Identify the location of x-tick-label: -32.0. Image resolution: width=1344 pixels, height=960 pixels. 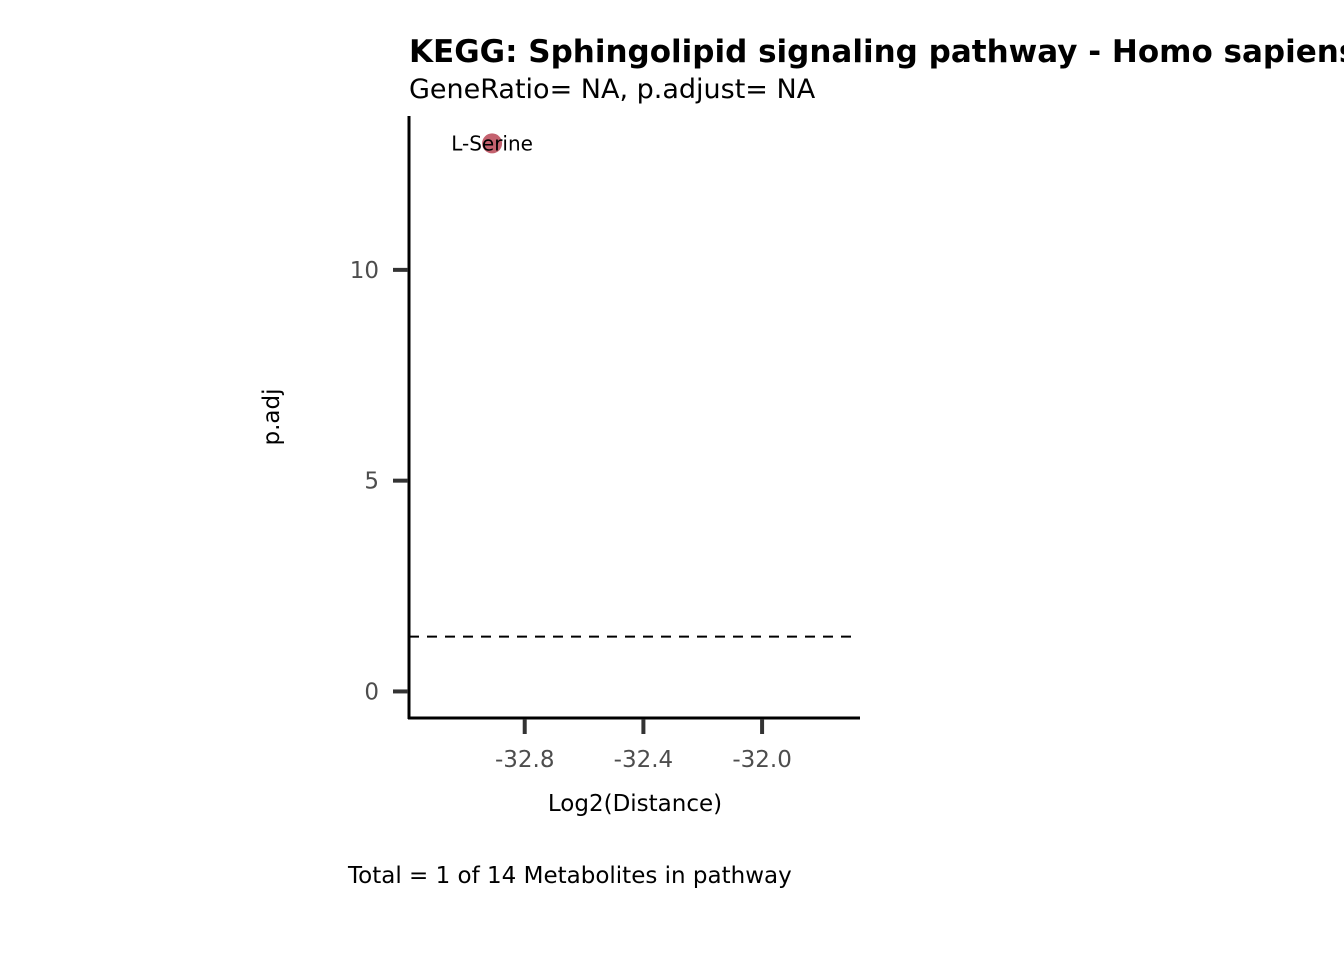
(762, 760).